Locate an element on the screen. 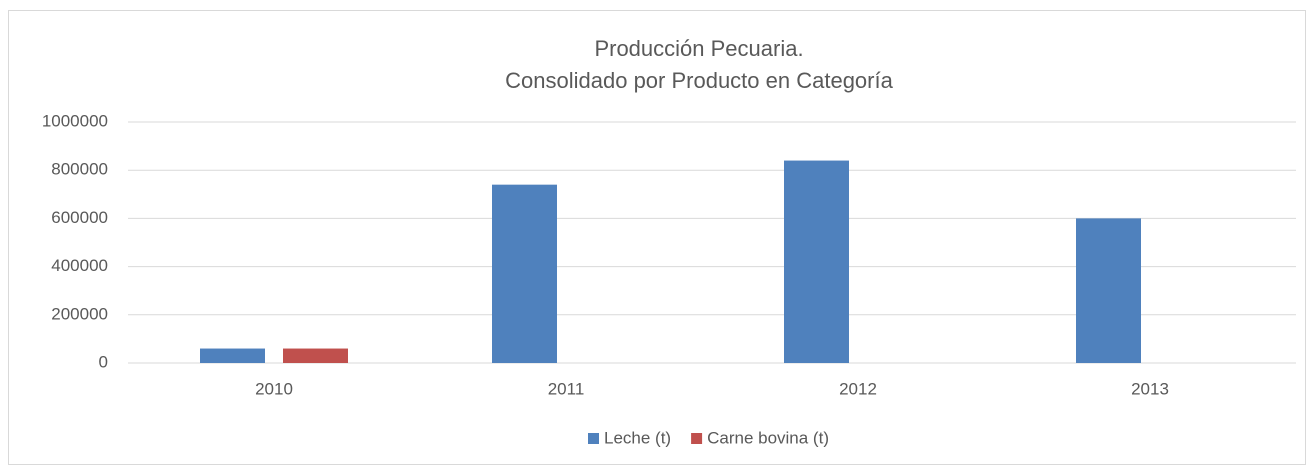  x-tick-label: 2011 is located at coordinates (566, 388).